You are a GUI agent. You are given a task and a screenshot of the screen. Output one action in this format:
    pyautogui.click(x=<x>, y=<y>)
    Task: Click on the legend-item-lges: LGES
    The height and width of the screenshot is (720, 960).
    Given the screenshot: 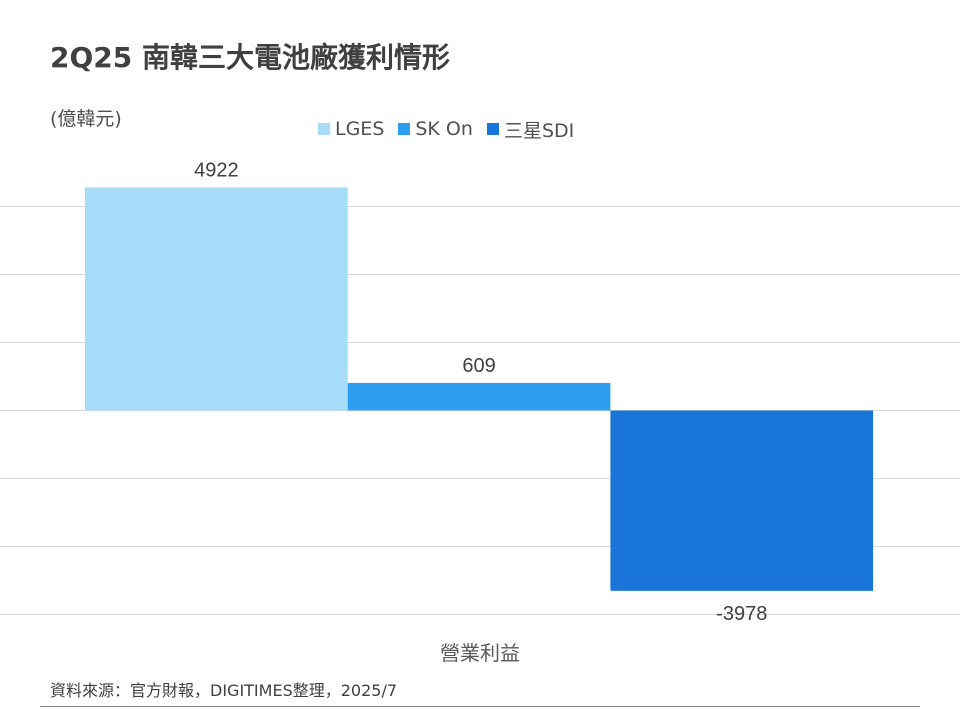 What is the action you would take?
    pyautogui.click(x=351, y=129)
    